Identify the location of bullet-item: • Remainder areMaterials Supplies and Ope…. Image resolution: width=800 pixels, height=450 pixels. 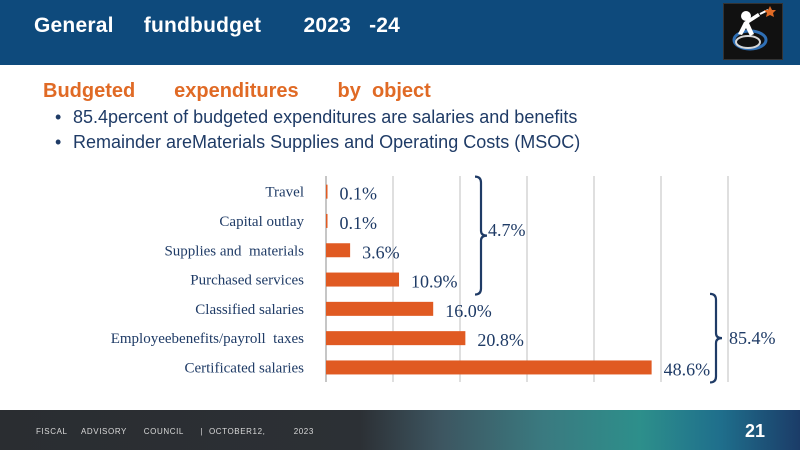
(317, 142).